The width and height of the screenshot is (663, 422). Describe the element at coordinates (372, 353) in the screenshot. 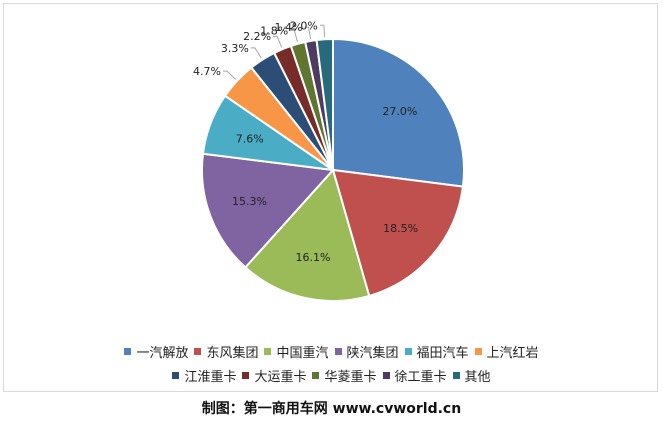

I see `legend-label-3: 陕汽集团` at that location.